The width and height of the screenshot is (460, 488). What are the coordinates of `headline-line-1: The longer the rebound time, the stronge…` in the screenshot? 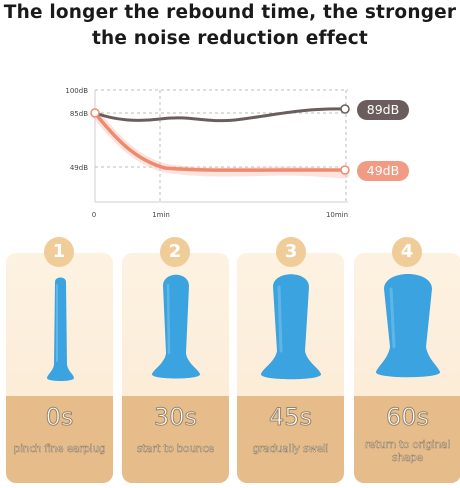 It's located at (230, 12).